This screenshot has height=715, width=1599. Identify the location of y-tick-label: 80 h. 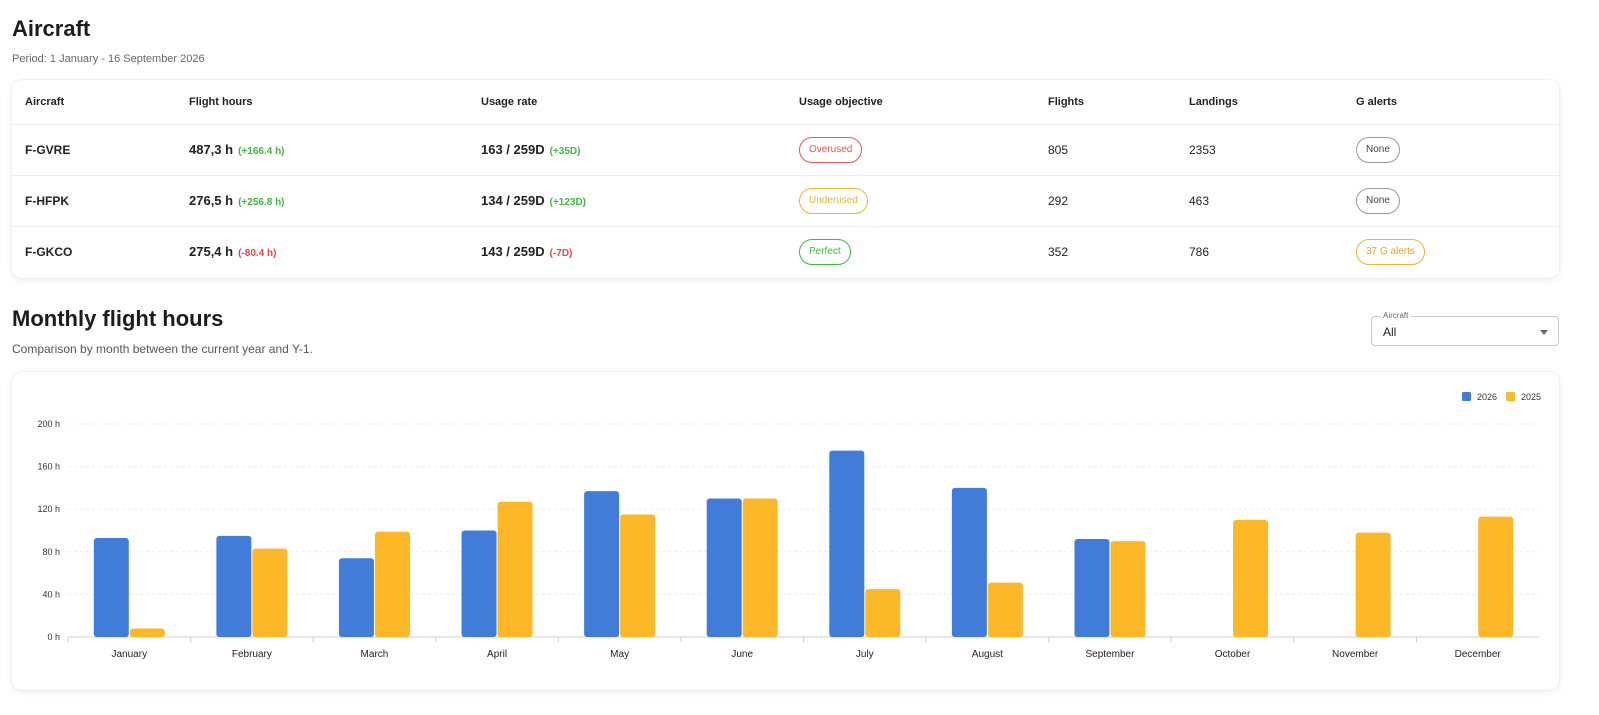
(51, 552).